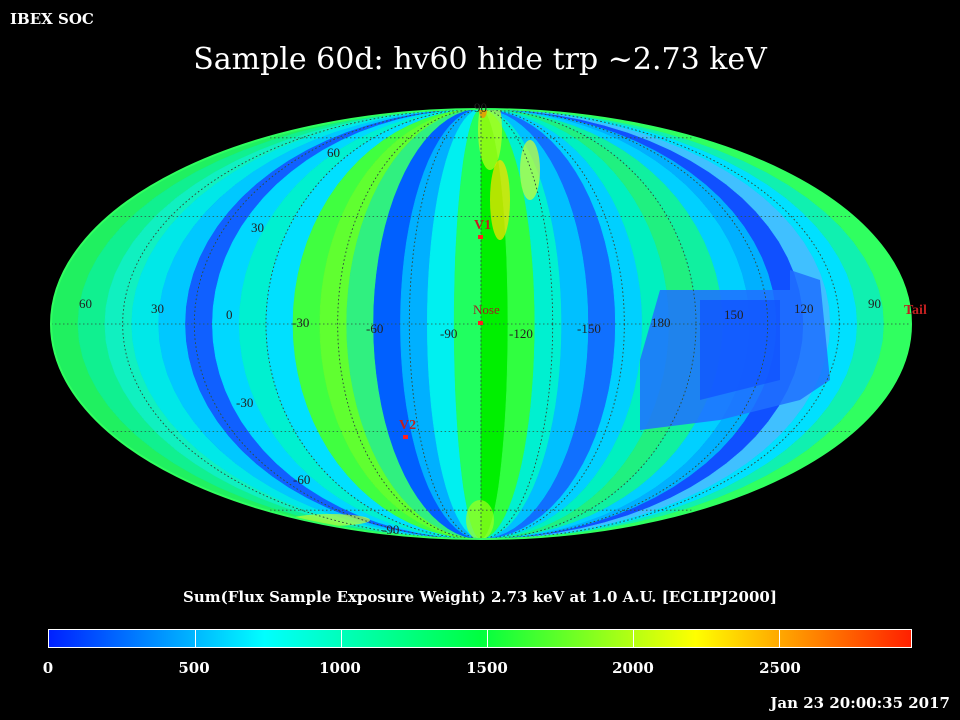  I want to click on lon-label-neg150: -150, so click(589, 328).